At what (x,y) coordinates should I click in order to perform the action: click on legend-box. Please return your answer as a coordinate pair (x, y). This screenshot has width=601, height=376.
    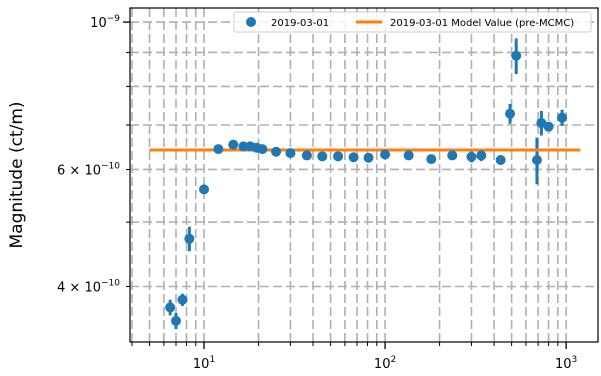
    Looking at the image, I should click on (412, 22).